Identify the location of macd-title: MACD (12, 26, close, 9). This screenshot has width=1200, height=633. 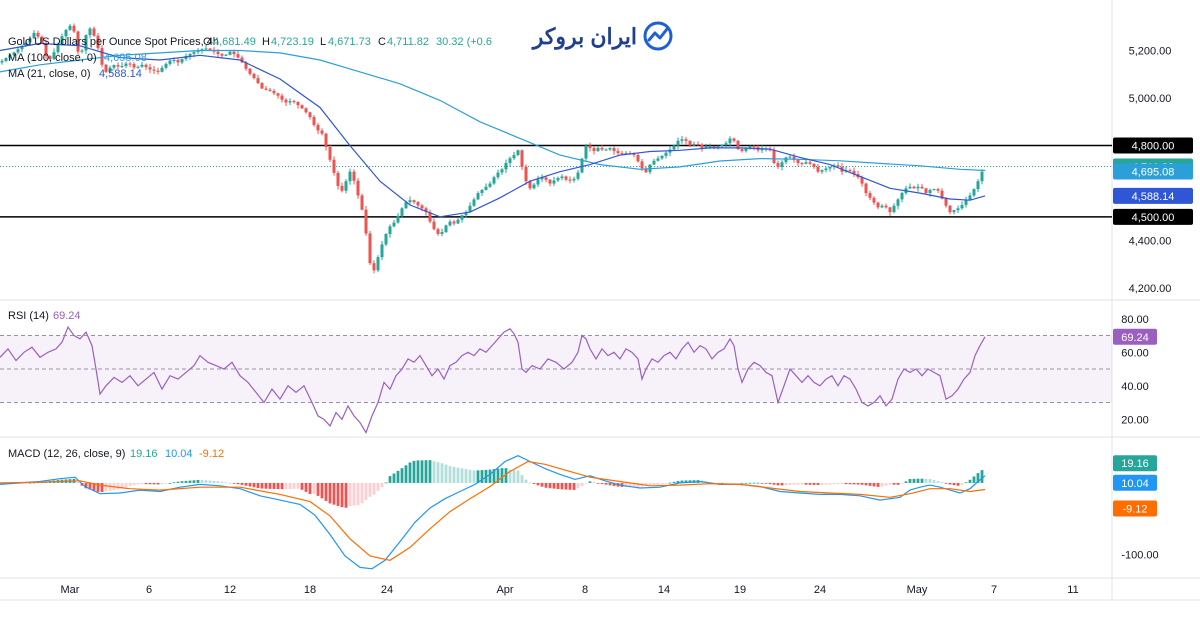
(66, 454).